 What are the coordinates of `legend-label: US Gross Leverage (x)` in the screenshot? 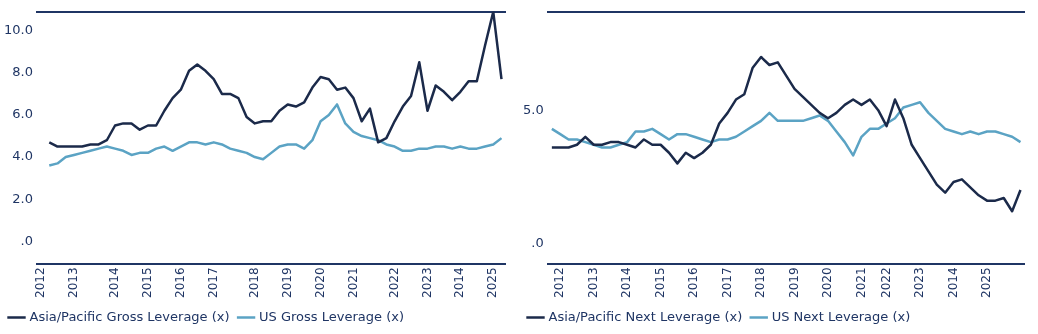 It's located at (331, 316).